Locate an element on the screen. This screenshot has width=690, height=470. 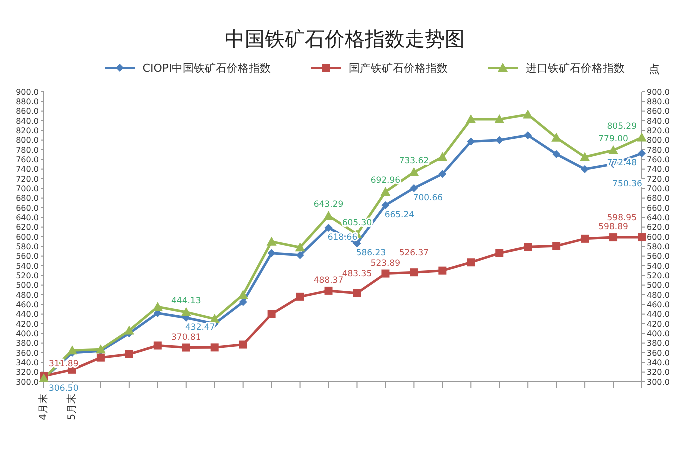
y2-tick-label: 560.0 is located at coordinates (658, 257).